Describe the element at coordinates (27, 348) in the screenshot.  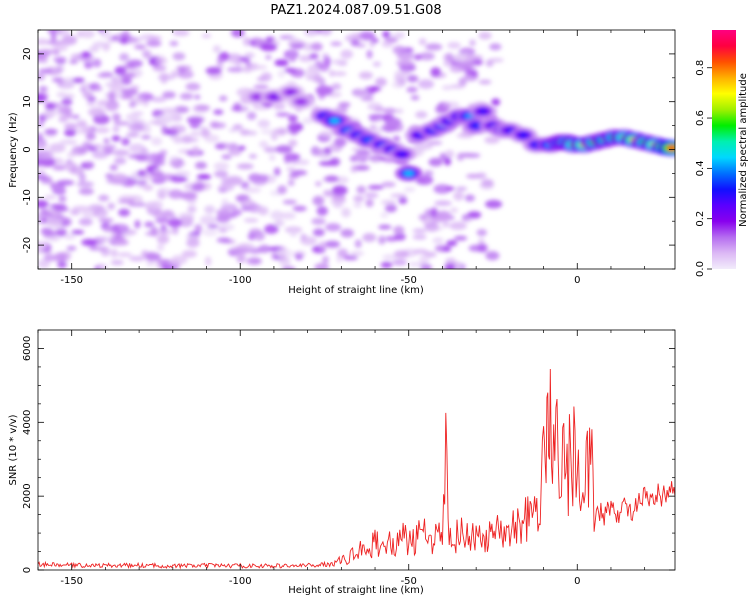
I see `snr-y-tick-label: 6000` at that location.